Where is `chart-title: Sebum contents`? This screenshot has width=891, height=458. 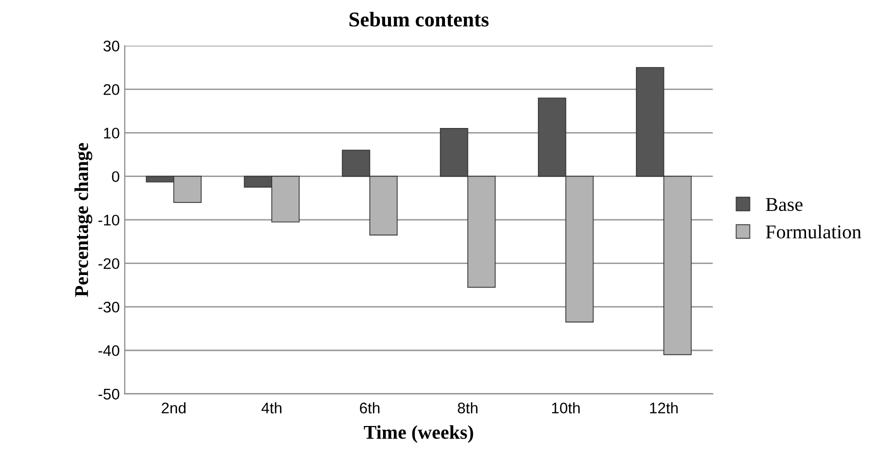 chart-title: Sebum contents is located at coordinates (419, 19).